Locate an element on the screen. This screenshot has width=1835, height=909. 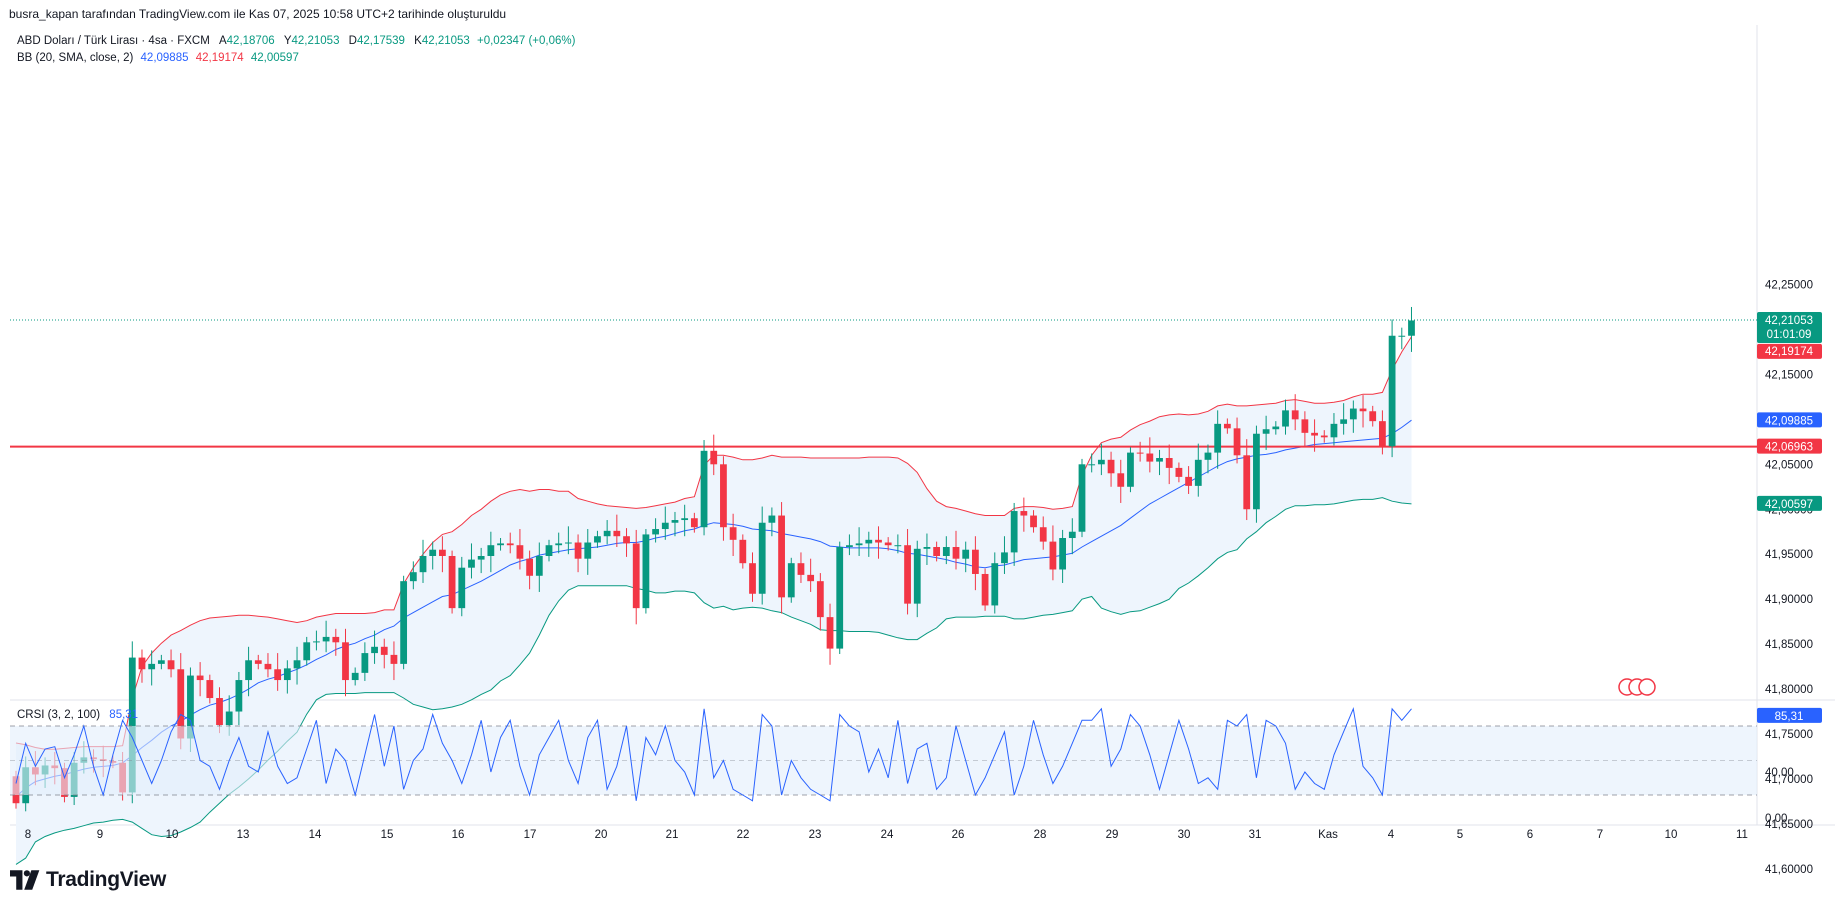
last-price-badge is located at coordinates (1789, 327).